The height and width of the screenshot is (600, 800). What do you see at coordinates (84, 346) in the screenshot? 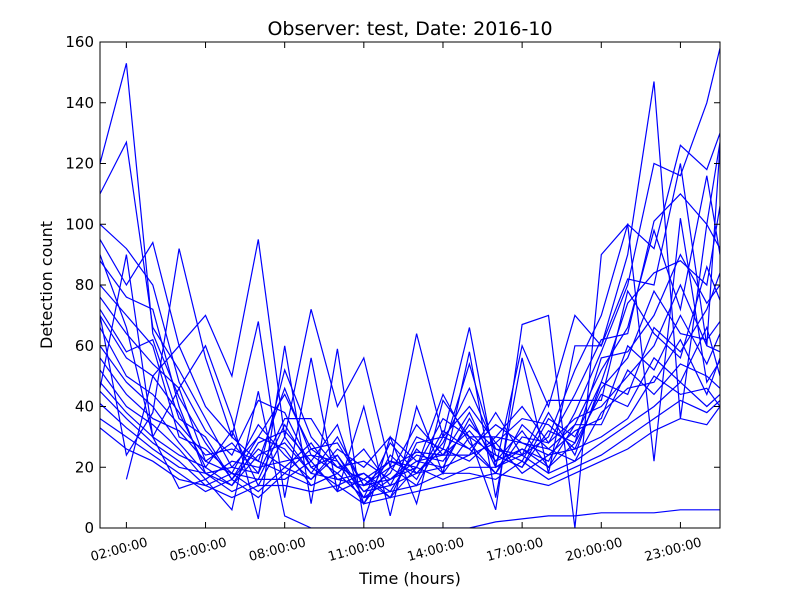
I see `y-tick-label: 60` at bounding box center [84, 346].